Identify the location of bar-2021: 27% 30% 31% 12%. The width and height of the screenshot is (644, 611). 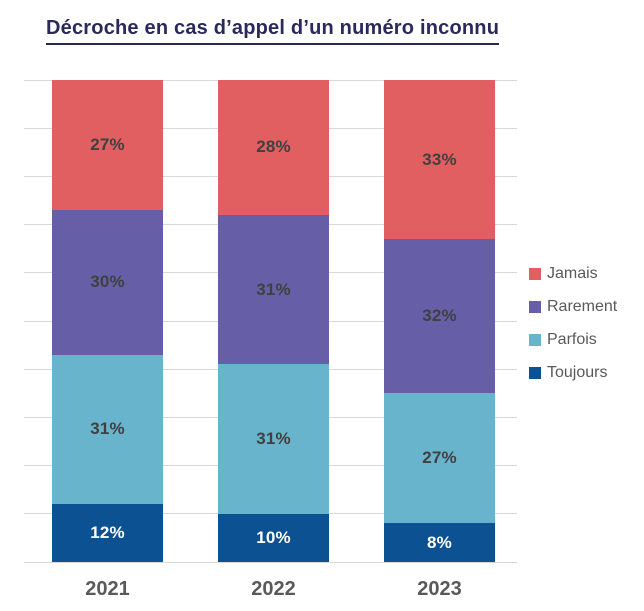
(107, 321).